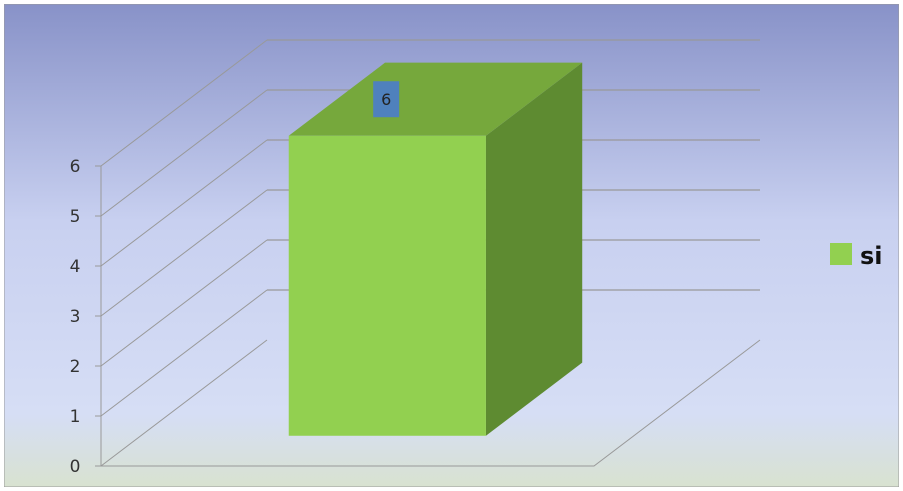  Describe the element at coordinates (75, 417) in the screenshot. I see `y-tick-label: 1` at that location.